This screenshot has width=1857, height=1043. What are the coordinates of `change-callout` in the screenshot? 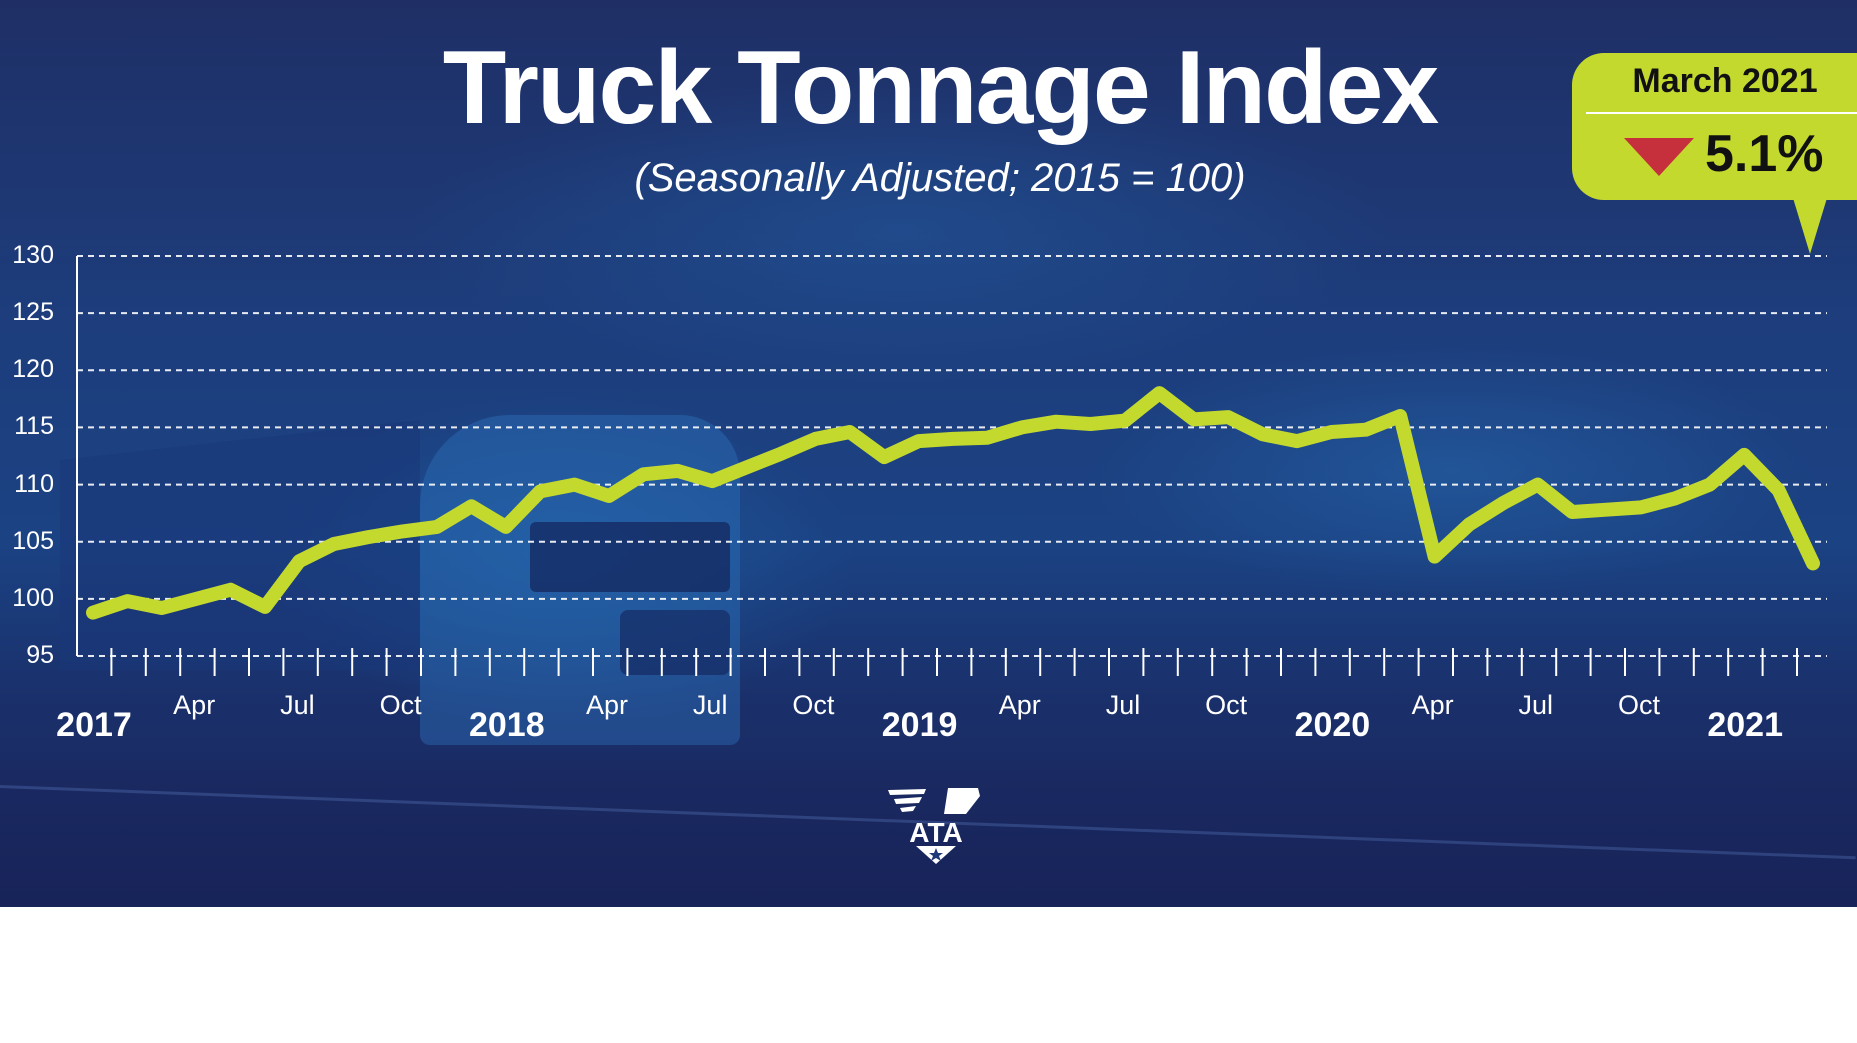 It's located at (1714, 126).